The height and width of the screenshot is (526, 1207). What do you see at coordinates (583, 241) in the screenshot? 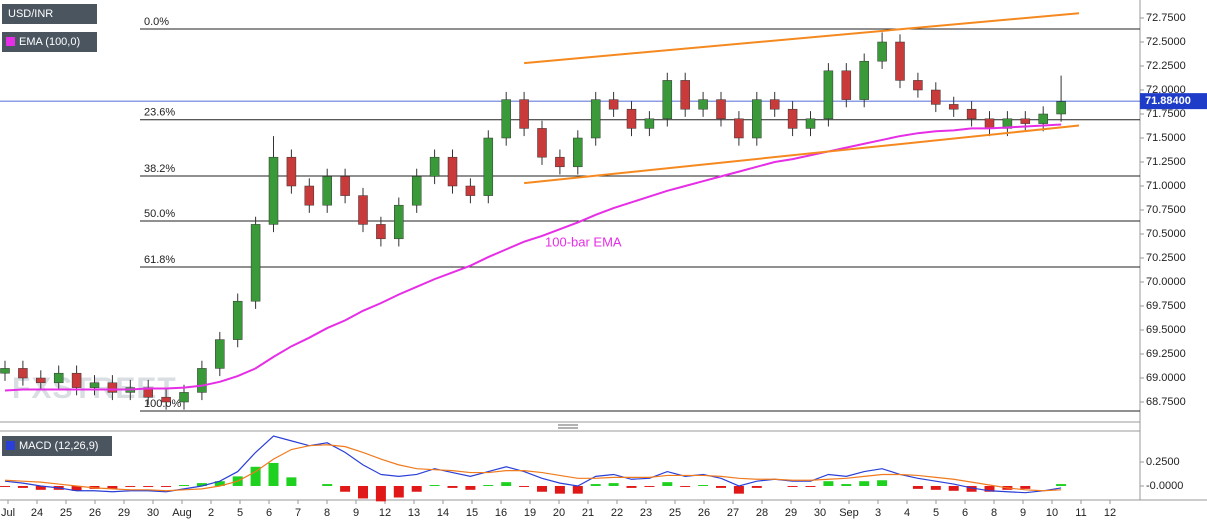
I see `ema-annotation: 100-bar EMA` at bounding box center [583, 241].